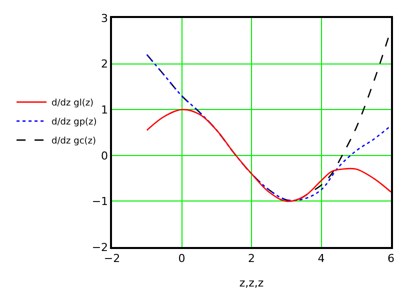 The height and width of the screenshot is (300, 409). Describe the element at coordinates (251, 283) in the screenshot. I see `x-axis-title: z,z,z` at that location.